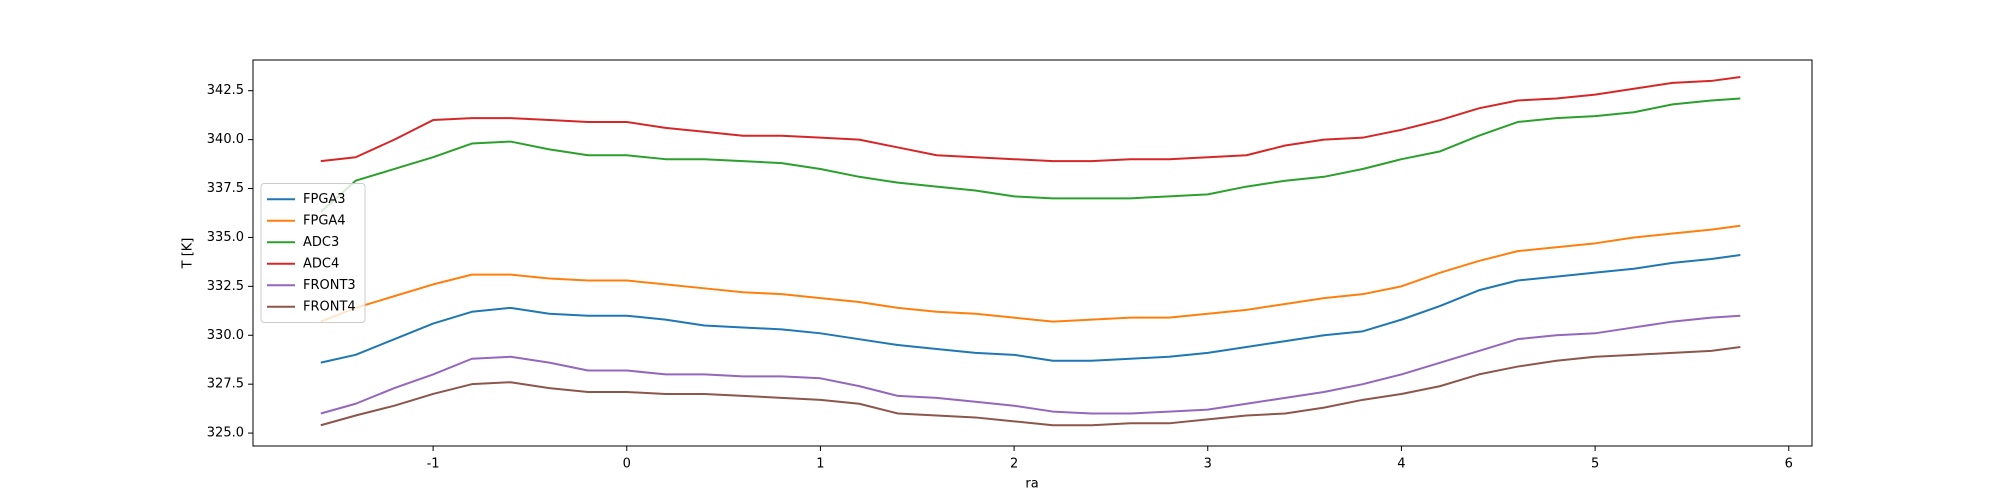 Image resolution: width=2000 pixels, height=500 pixels. I want to click on y-axis-label: T [K], so click(188, 254).